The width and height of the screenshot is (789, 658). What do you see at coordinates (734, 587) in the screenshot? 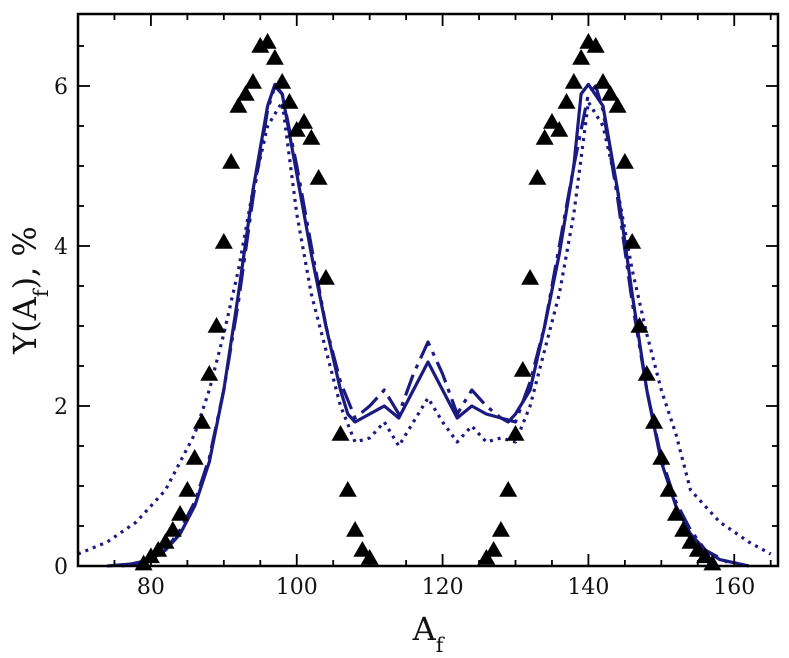
I see `x-tick-label: 160` at bounding box center [734, 587].